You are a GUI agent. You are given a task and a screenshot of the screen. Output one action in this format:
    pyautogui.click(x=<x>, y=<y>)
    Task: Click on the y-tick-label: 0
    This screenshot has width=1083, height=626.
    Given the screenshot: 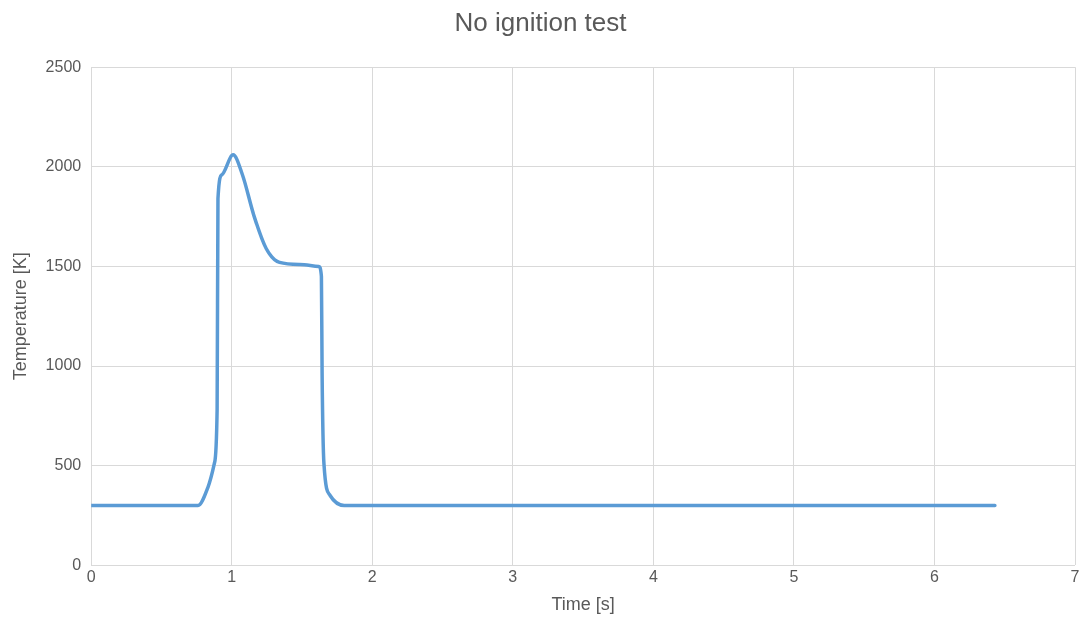 What is the action you would take?
    pyautogui.click(x=77, y=564)
    